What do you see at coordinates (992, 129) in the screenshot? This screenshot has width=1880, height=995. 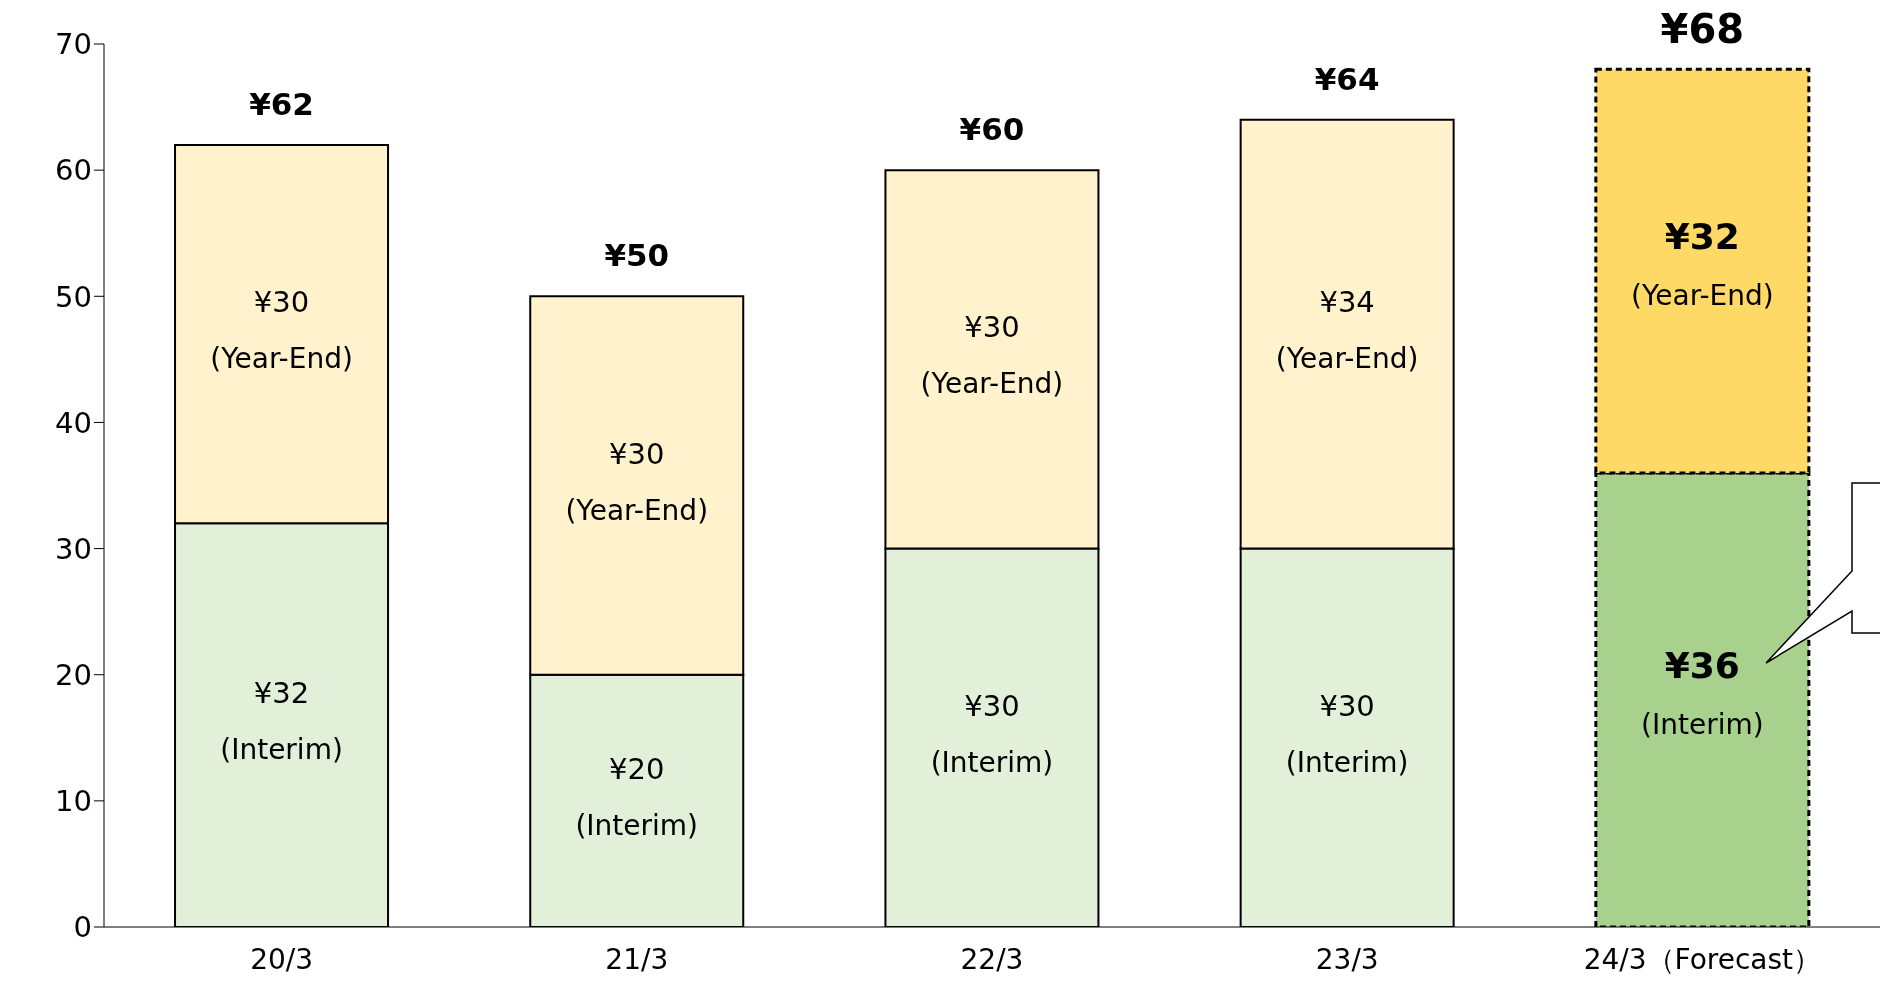 I see `total-label: ¥60` at bounding box center [992, 129].